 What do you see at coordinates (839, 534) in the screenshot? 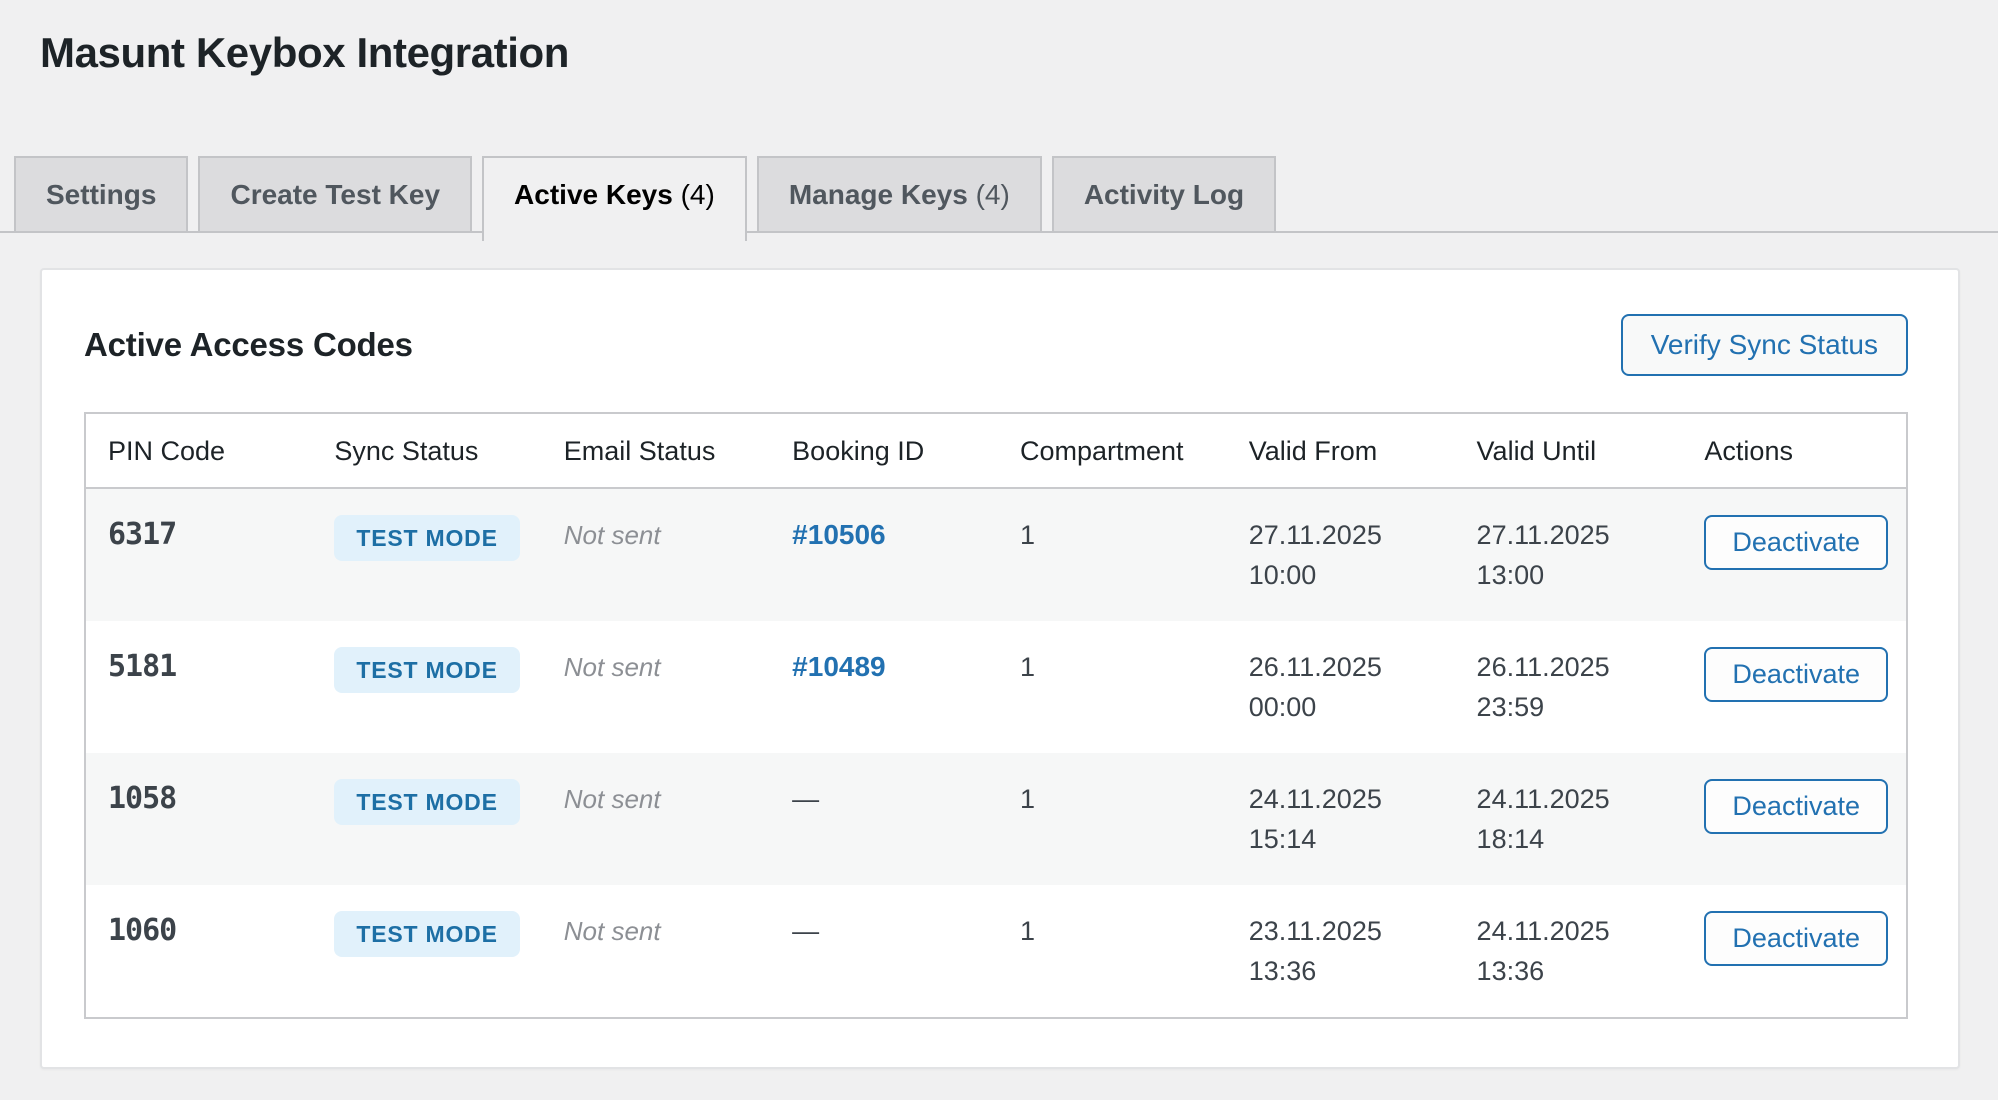
I see `booking-id-link: #10506` at bounding box center [839, 534].